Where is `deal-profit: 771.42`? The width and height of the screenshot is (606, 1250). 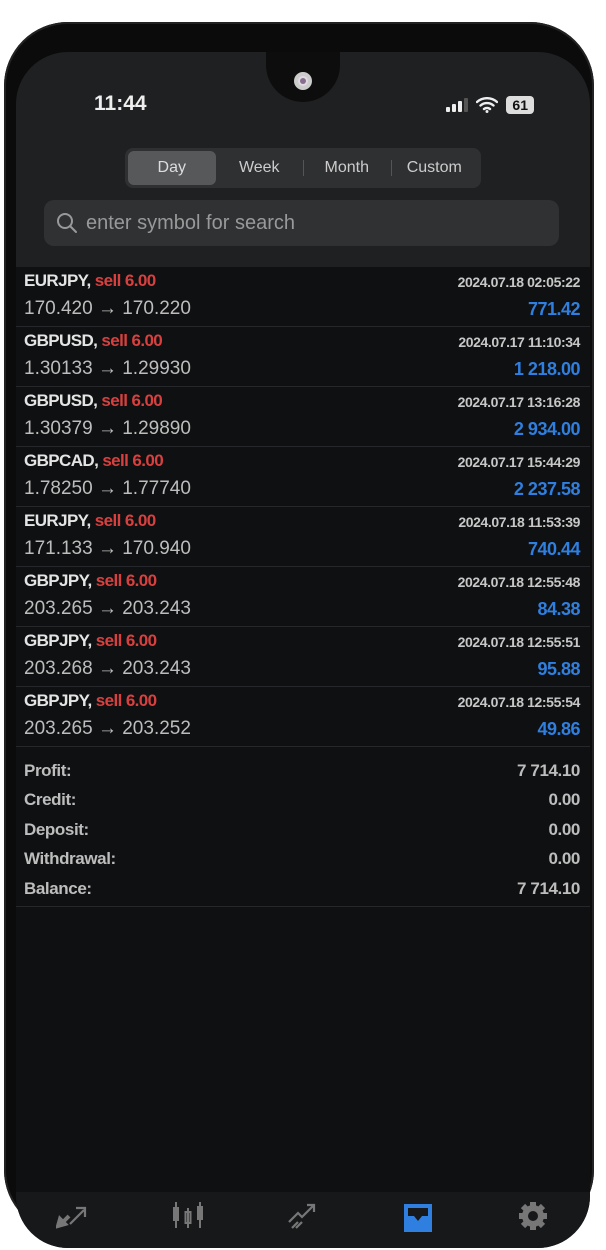 deal-profit: 771.42 is located at coordinates (554, 309).